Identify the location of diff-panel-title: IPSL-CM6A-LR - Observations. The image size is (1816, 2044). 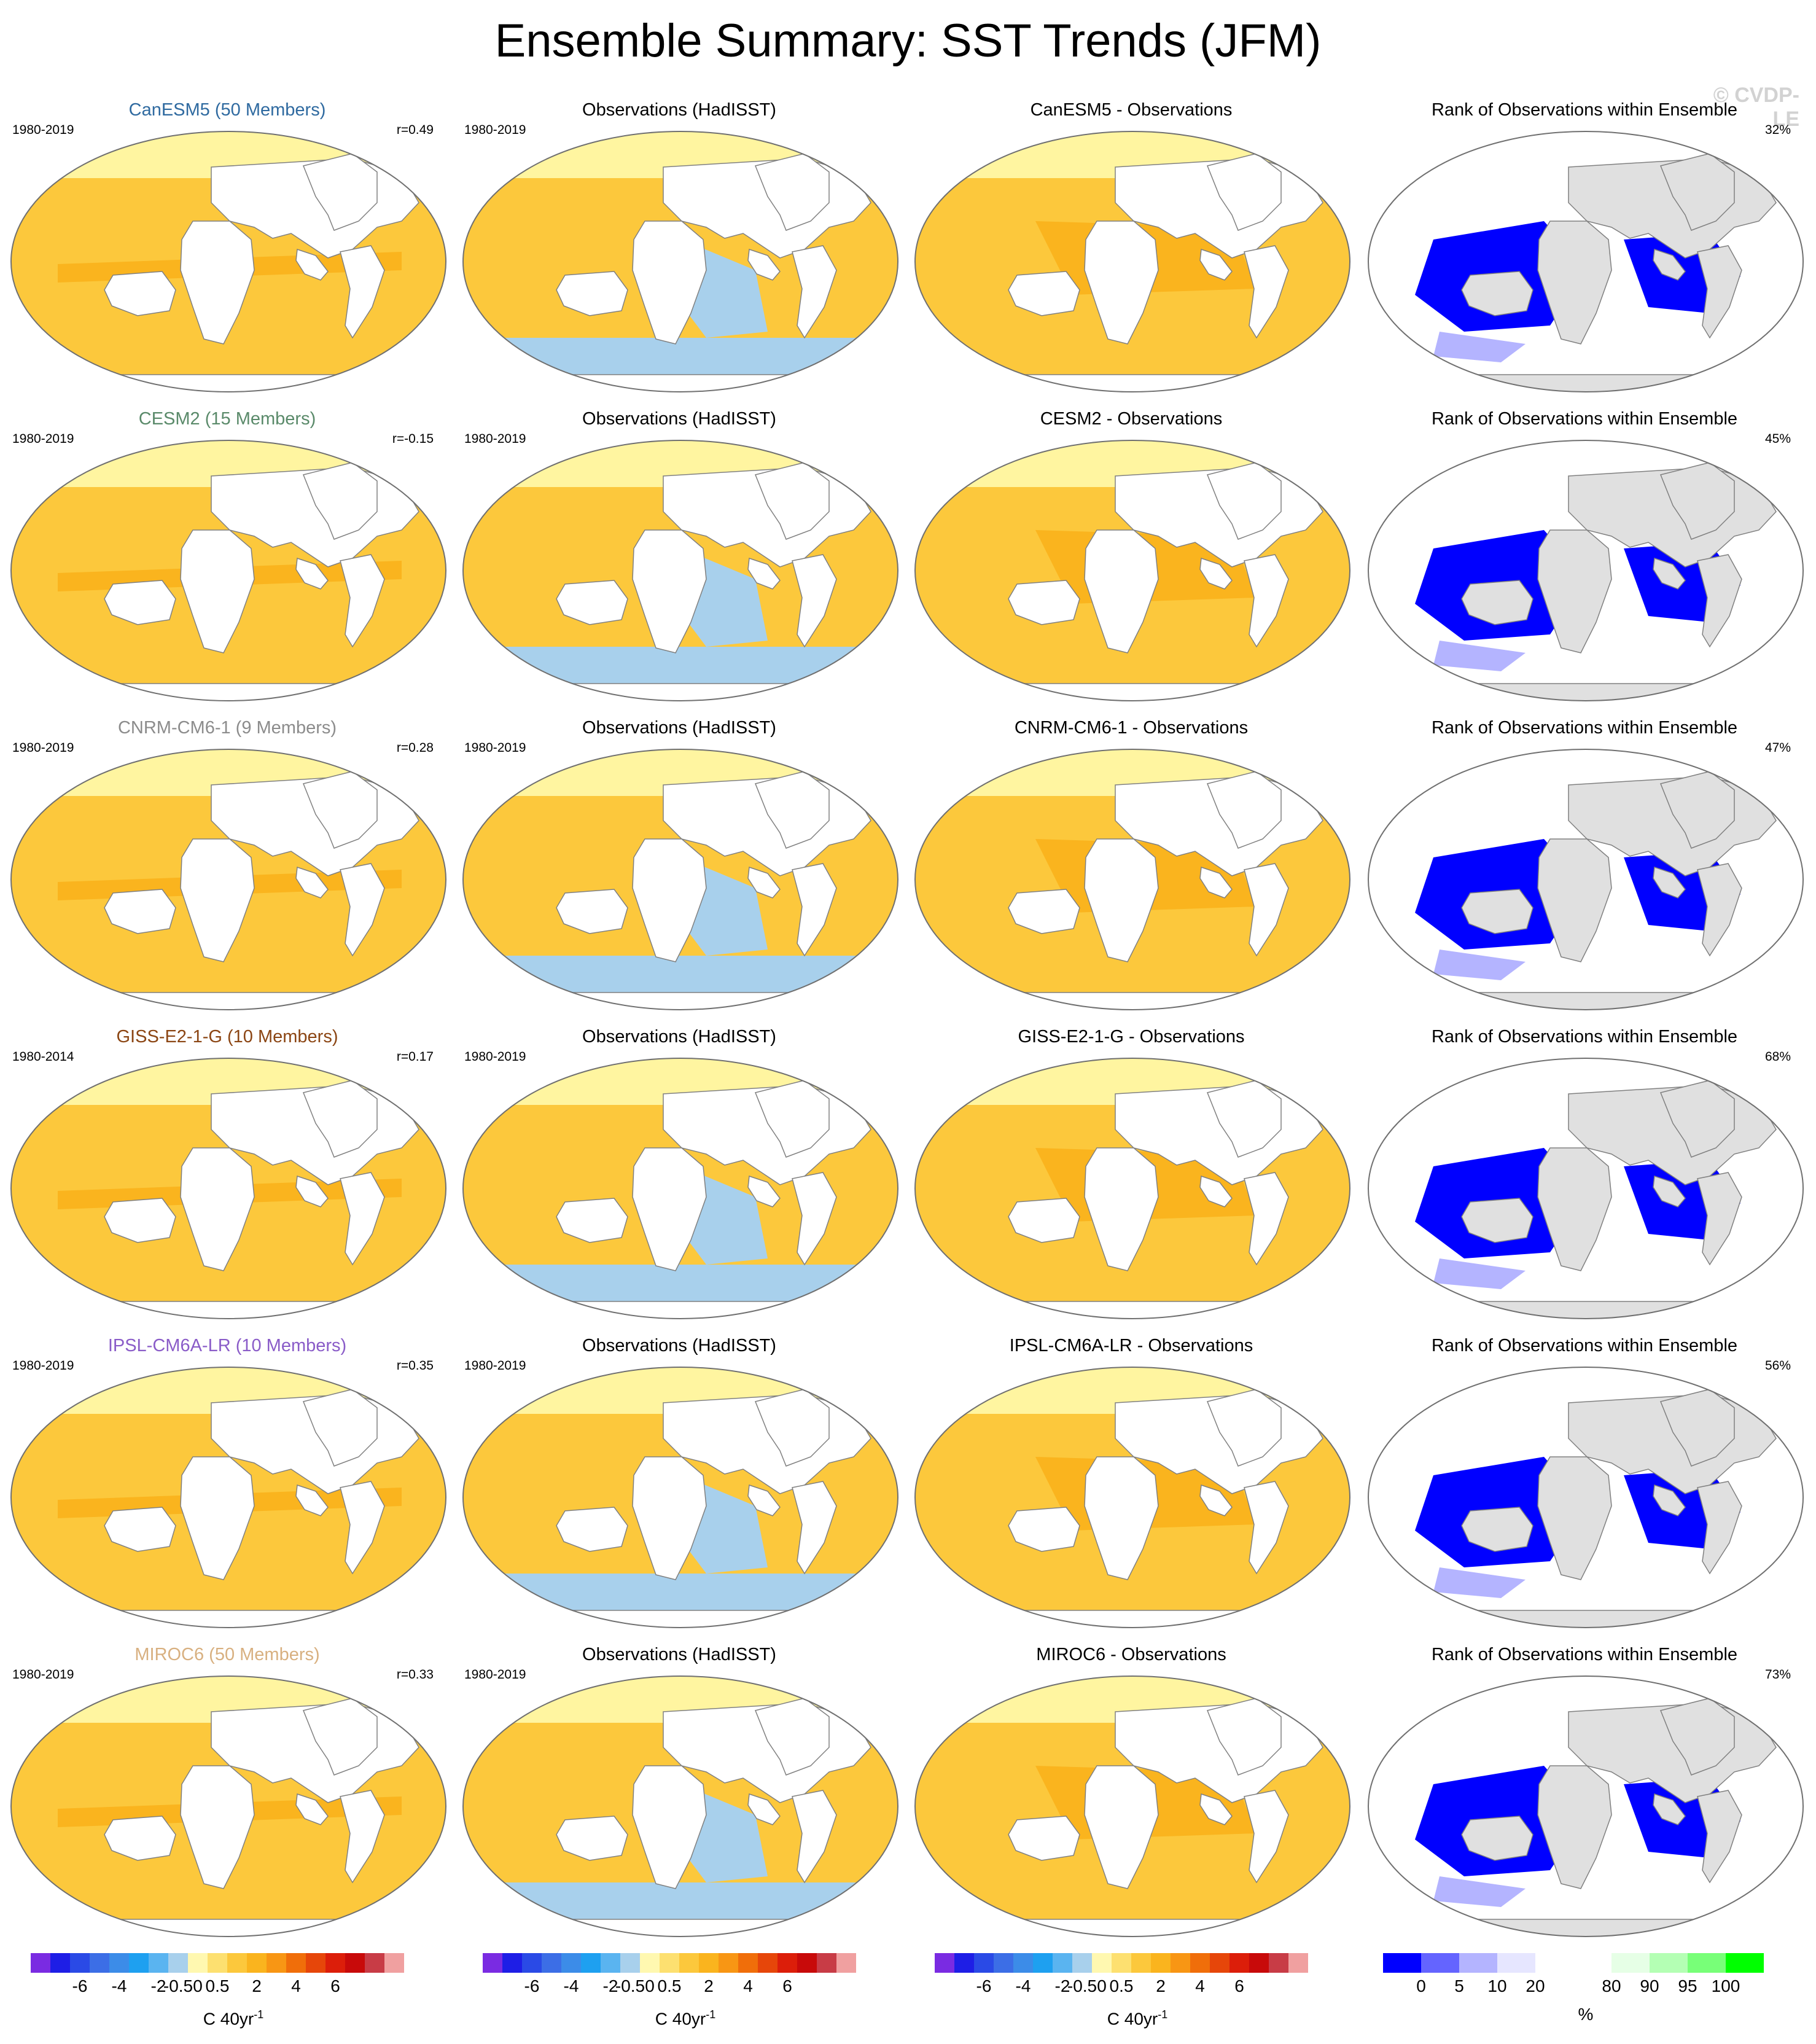
(1131, 1346).